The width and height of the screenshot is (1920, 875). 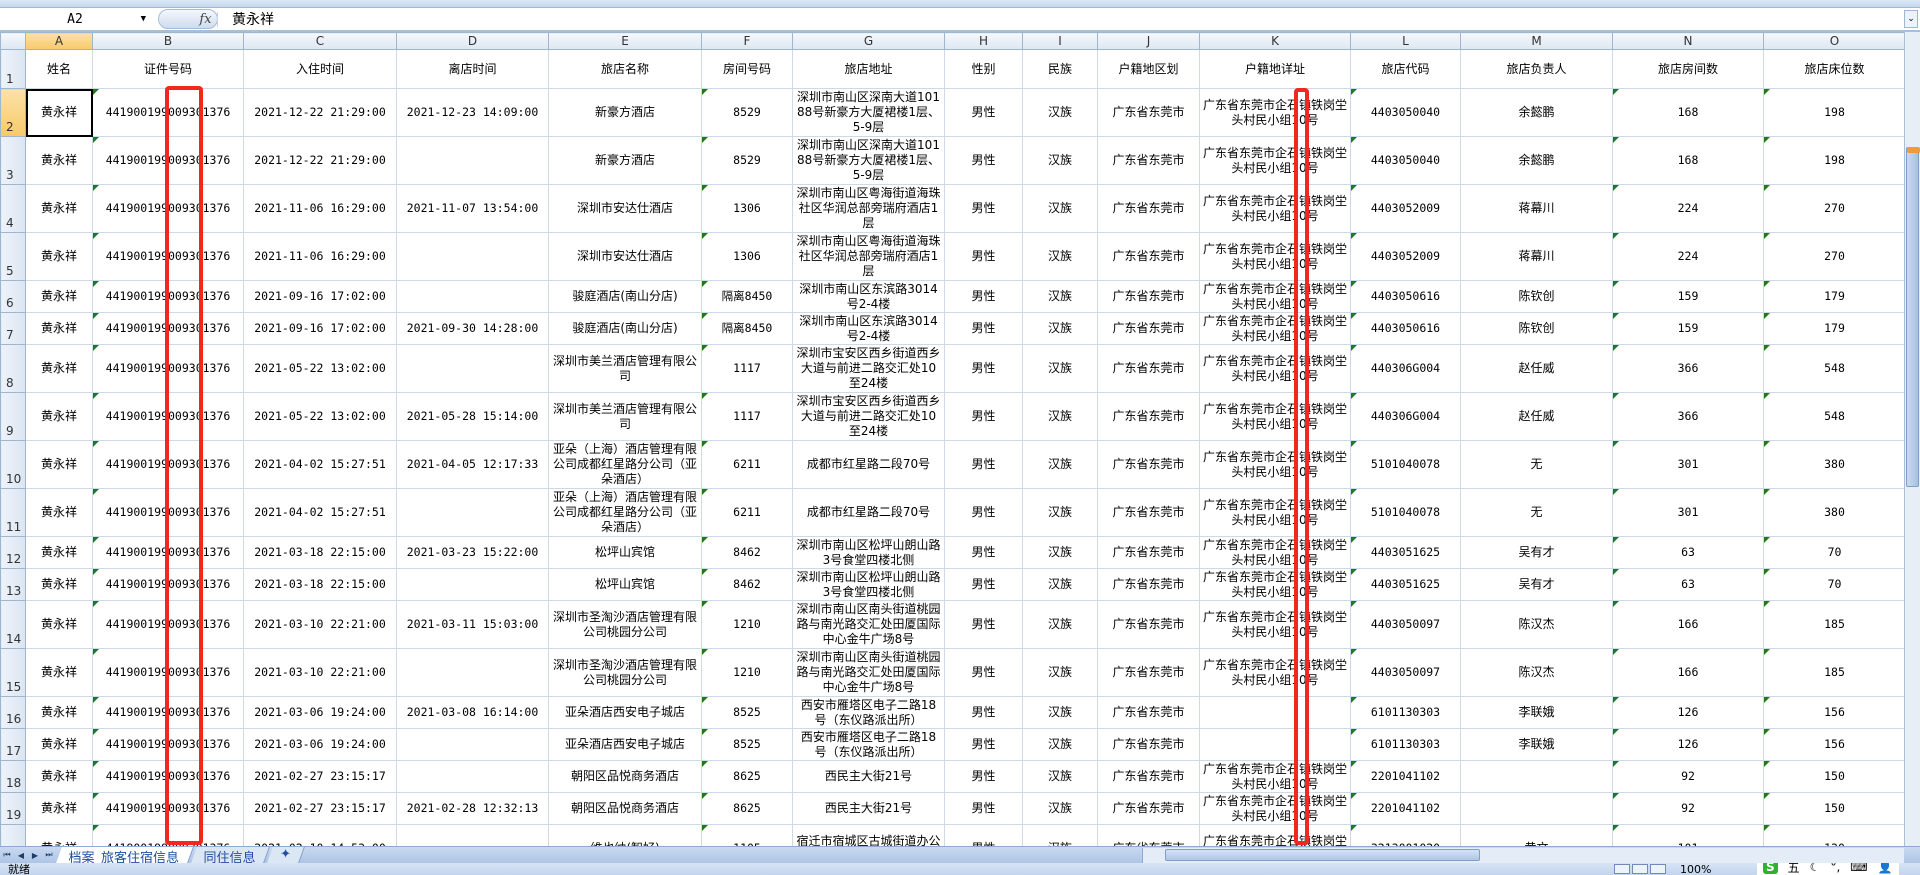 What do you see at coordinates (1536, 464) in the screenshot?
I see `cell-M10: 无` at bounding box center [1536, 464].